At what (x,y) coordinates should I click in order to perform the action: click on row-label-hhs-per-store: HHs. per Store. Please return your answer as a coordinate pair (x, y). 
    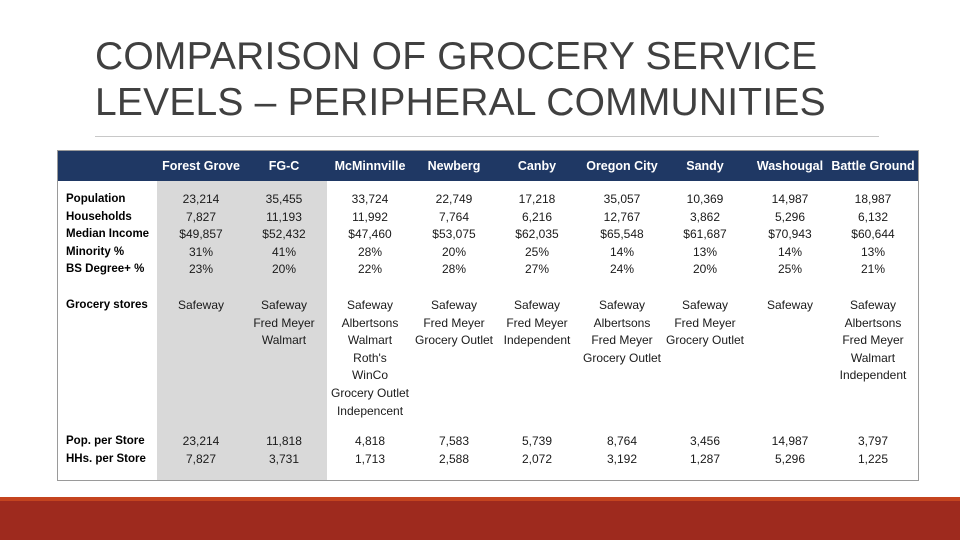
    Looking at the image, I should click on (106, 459).